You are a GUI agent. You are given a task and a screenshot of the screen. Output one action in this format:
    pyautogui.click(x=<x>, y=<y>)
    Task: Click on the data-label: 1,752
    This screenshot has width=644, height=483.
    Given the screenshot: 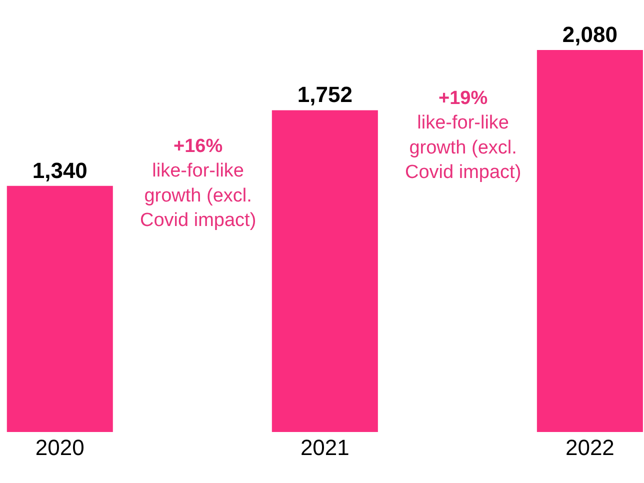 What is the action you would take?
    pyautogui.click(x=324, y=95)
    